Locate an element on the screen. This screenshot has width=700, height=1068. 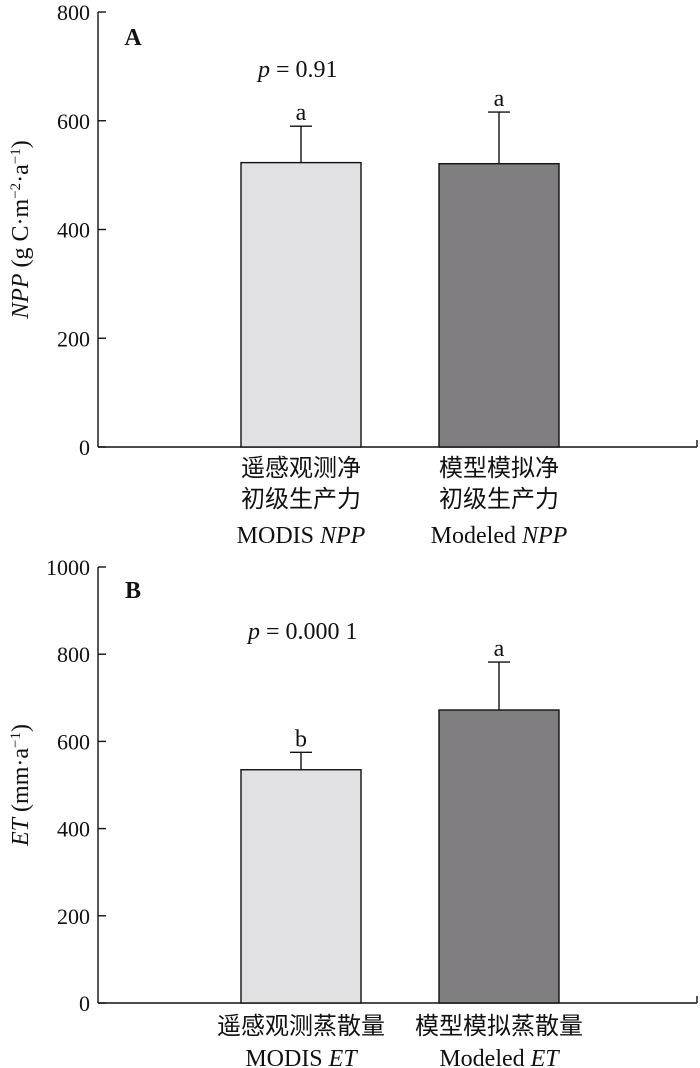
category-label: Modeled NPP is located at coordinates (499, 536).